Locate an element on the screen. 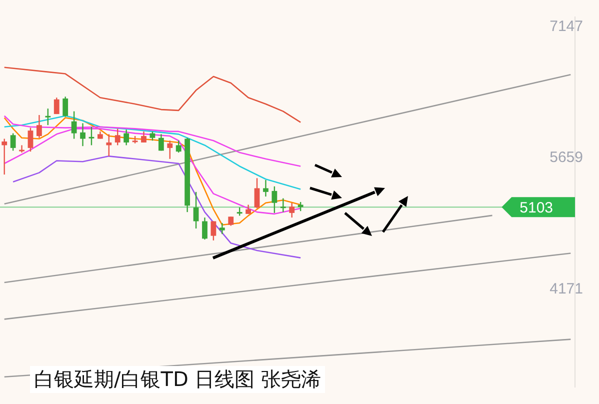 The width and height of the screenshot is (599, 404). y-tick-label: 7147 is located at coordinates (566, 26).